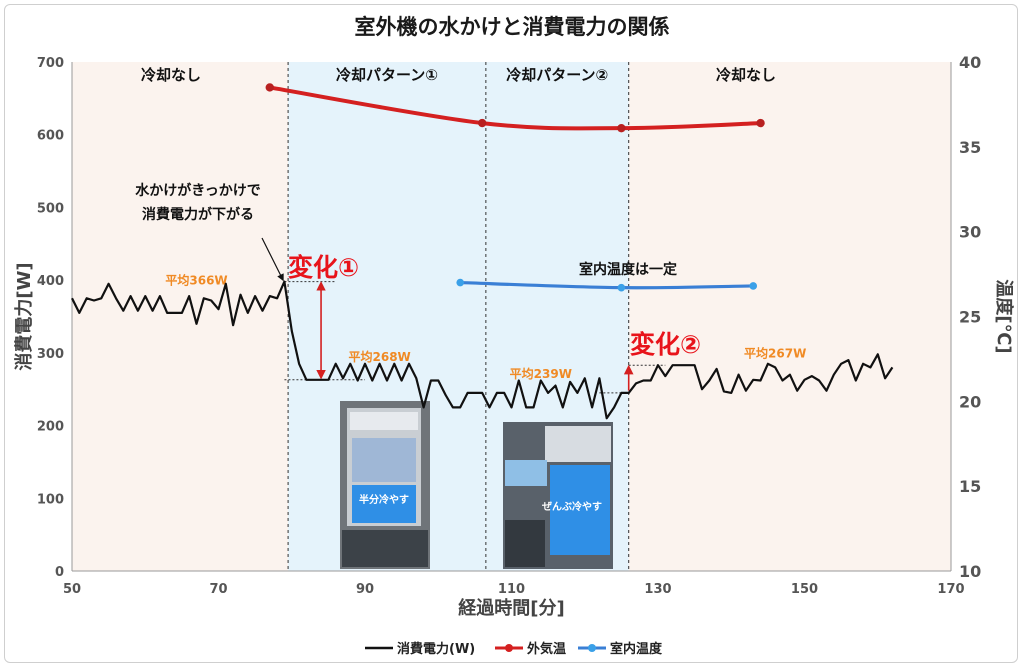 Image resolution: width=1024 pixels, height=669 pixels. Describe the element at coordinates (558, 495) in the screenshot. I see `photo-full-cooling: ぜんぶ冷やす` at that location.